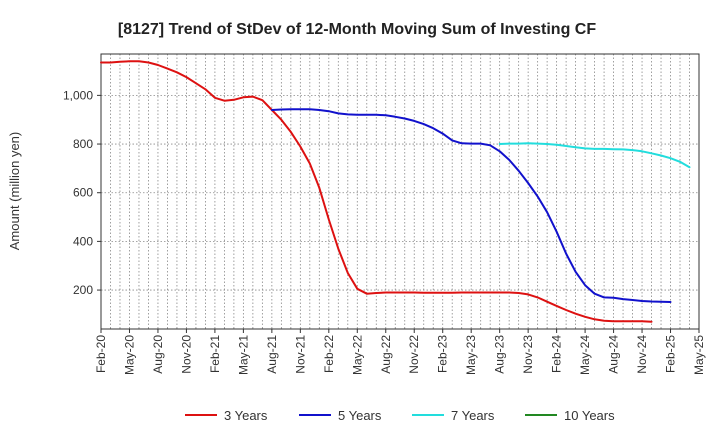 The height and width of the screenshot is (440, 720). I want to click on y-tick-label: 200, so click(83, 290).